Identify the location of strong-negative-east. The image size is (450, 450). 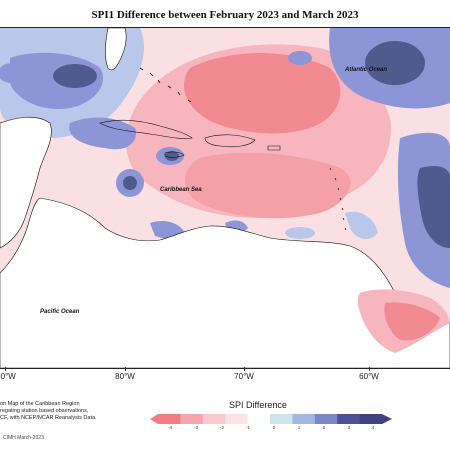
(262, 93).